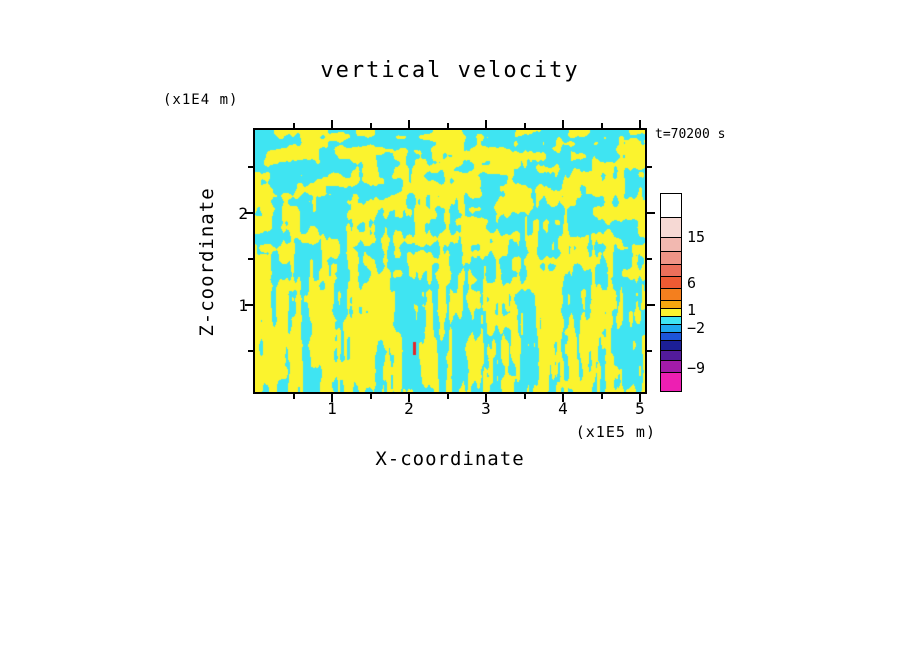 This screenshot has height=654, width=904. What do you see at coordinates (207, 262) in the screenshot?
I see `z-axis-title: Z-coordinate` at bounding box center [207, 262].